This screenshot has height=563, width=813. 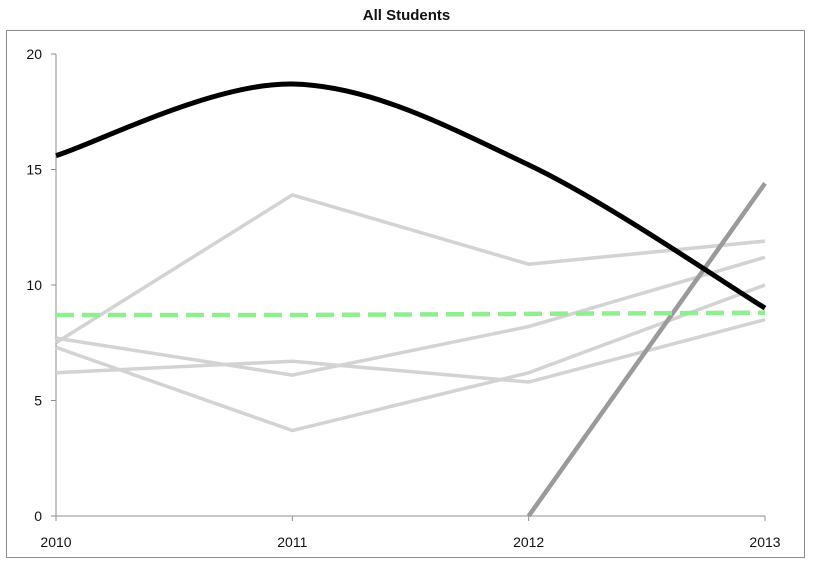 What do you see at coordinates (34, 285) in the screenshot?
I see `y-tick-label: 10` at bounding box center [34, 285].